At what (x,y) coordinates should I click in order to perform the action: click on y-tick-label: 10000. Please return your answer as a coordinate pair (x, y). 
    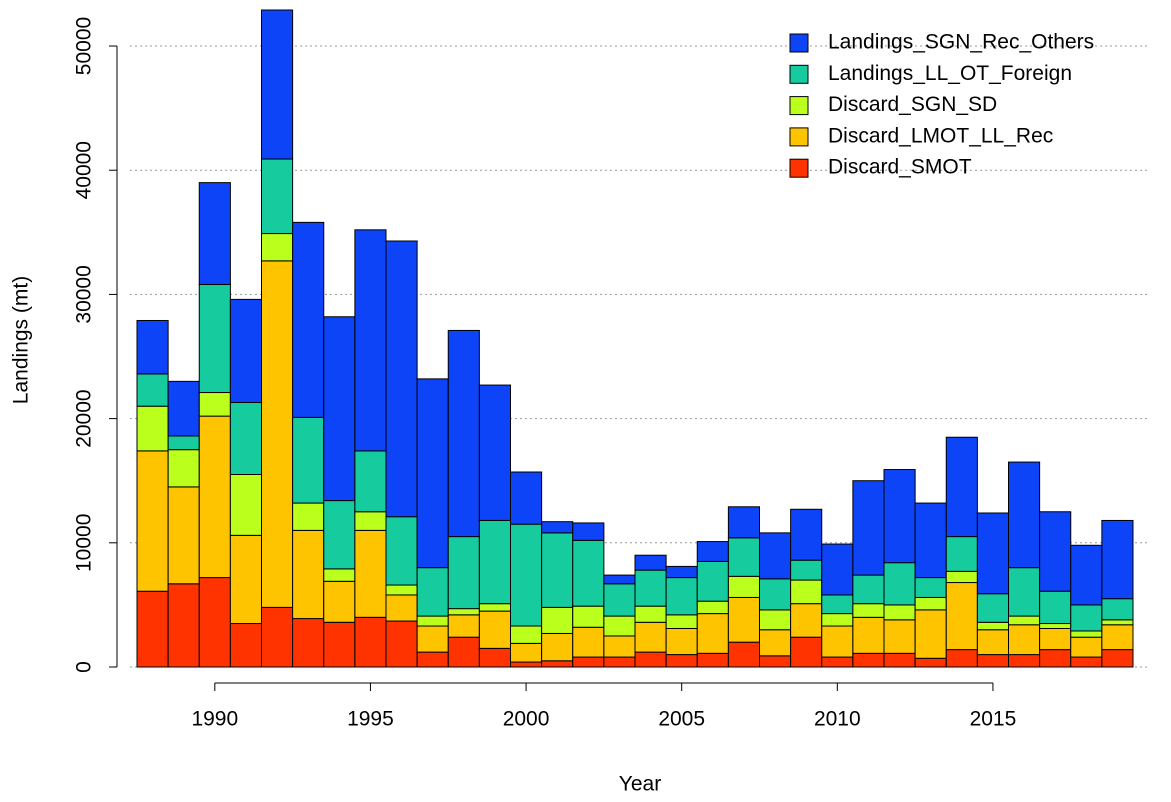
    Looking at the image, I should click on (84, 543).